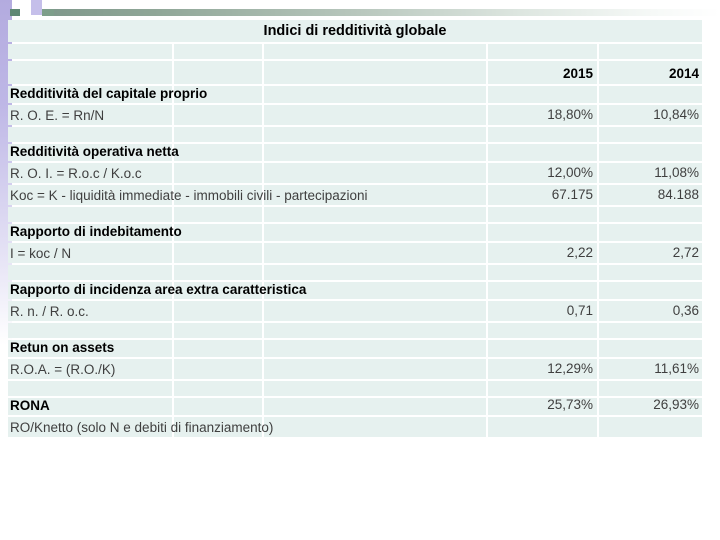 This screenshot has height=540, width=720. I want to click on column-header-2014: 2014, so click(650, 72).